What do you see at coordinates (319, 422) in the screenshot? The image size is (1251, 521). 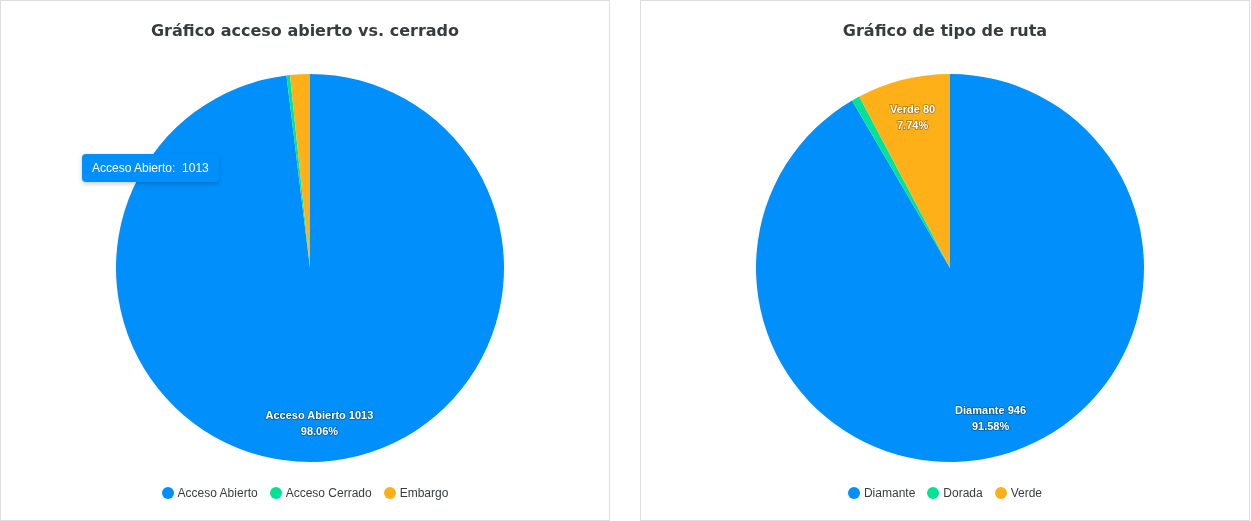 I see `data-label: Acceso Abierto 1013 98.06%` at bounding box center [319, 422].